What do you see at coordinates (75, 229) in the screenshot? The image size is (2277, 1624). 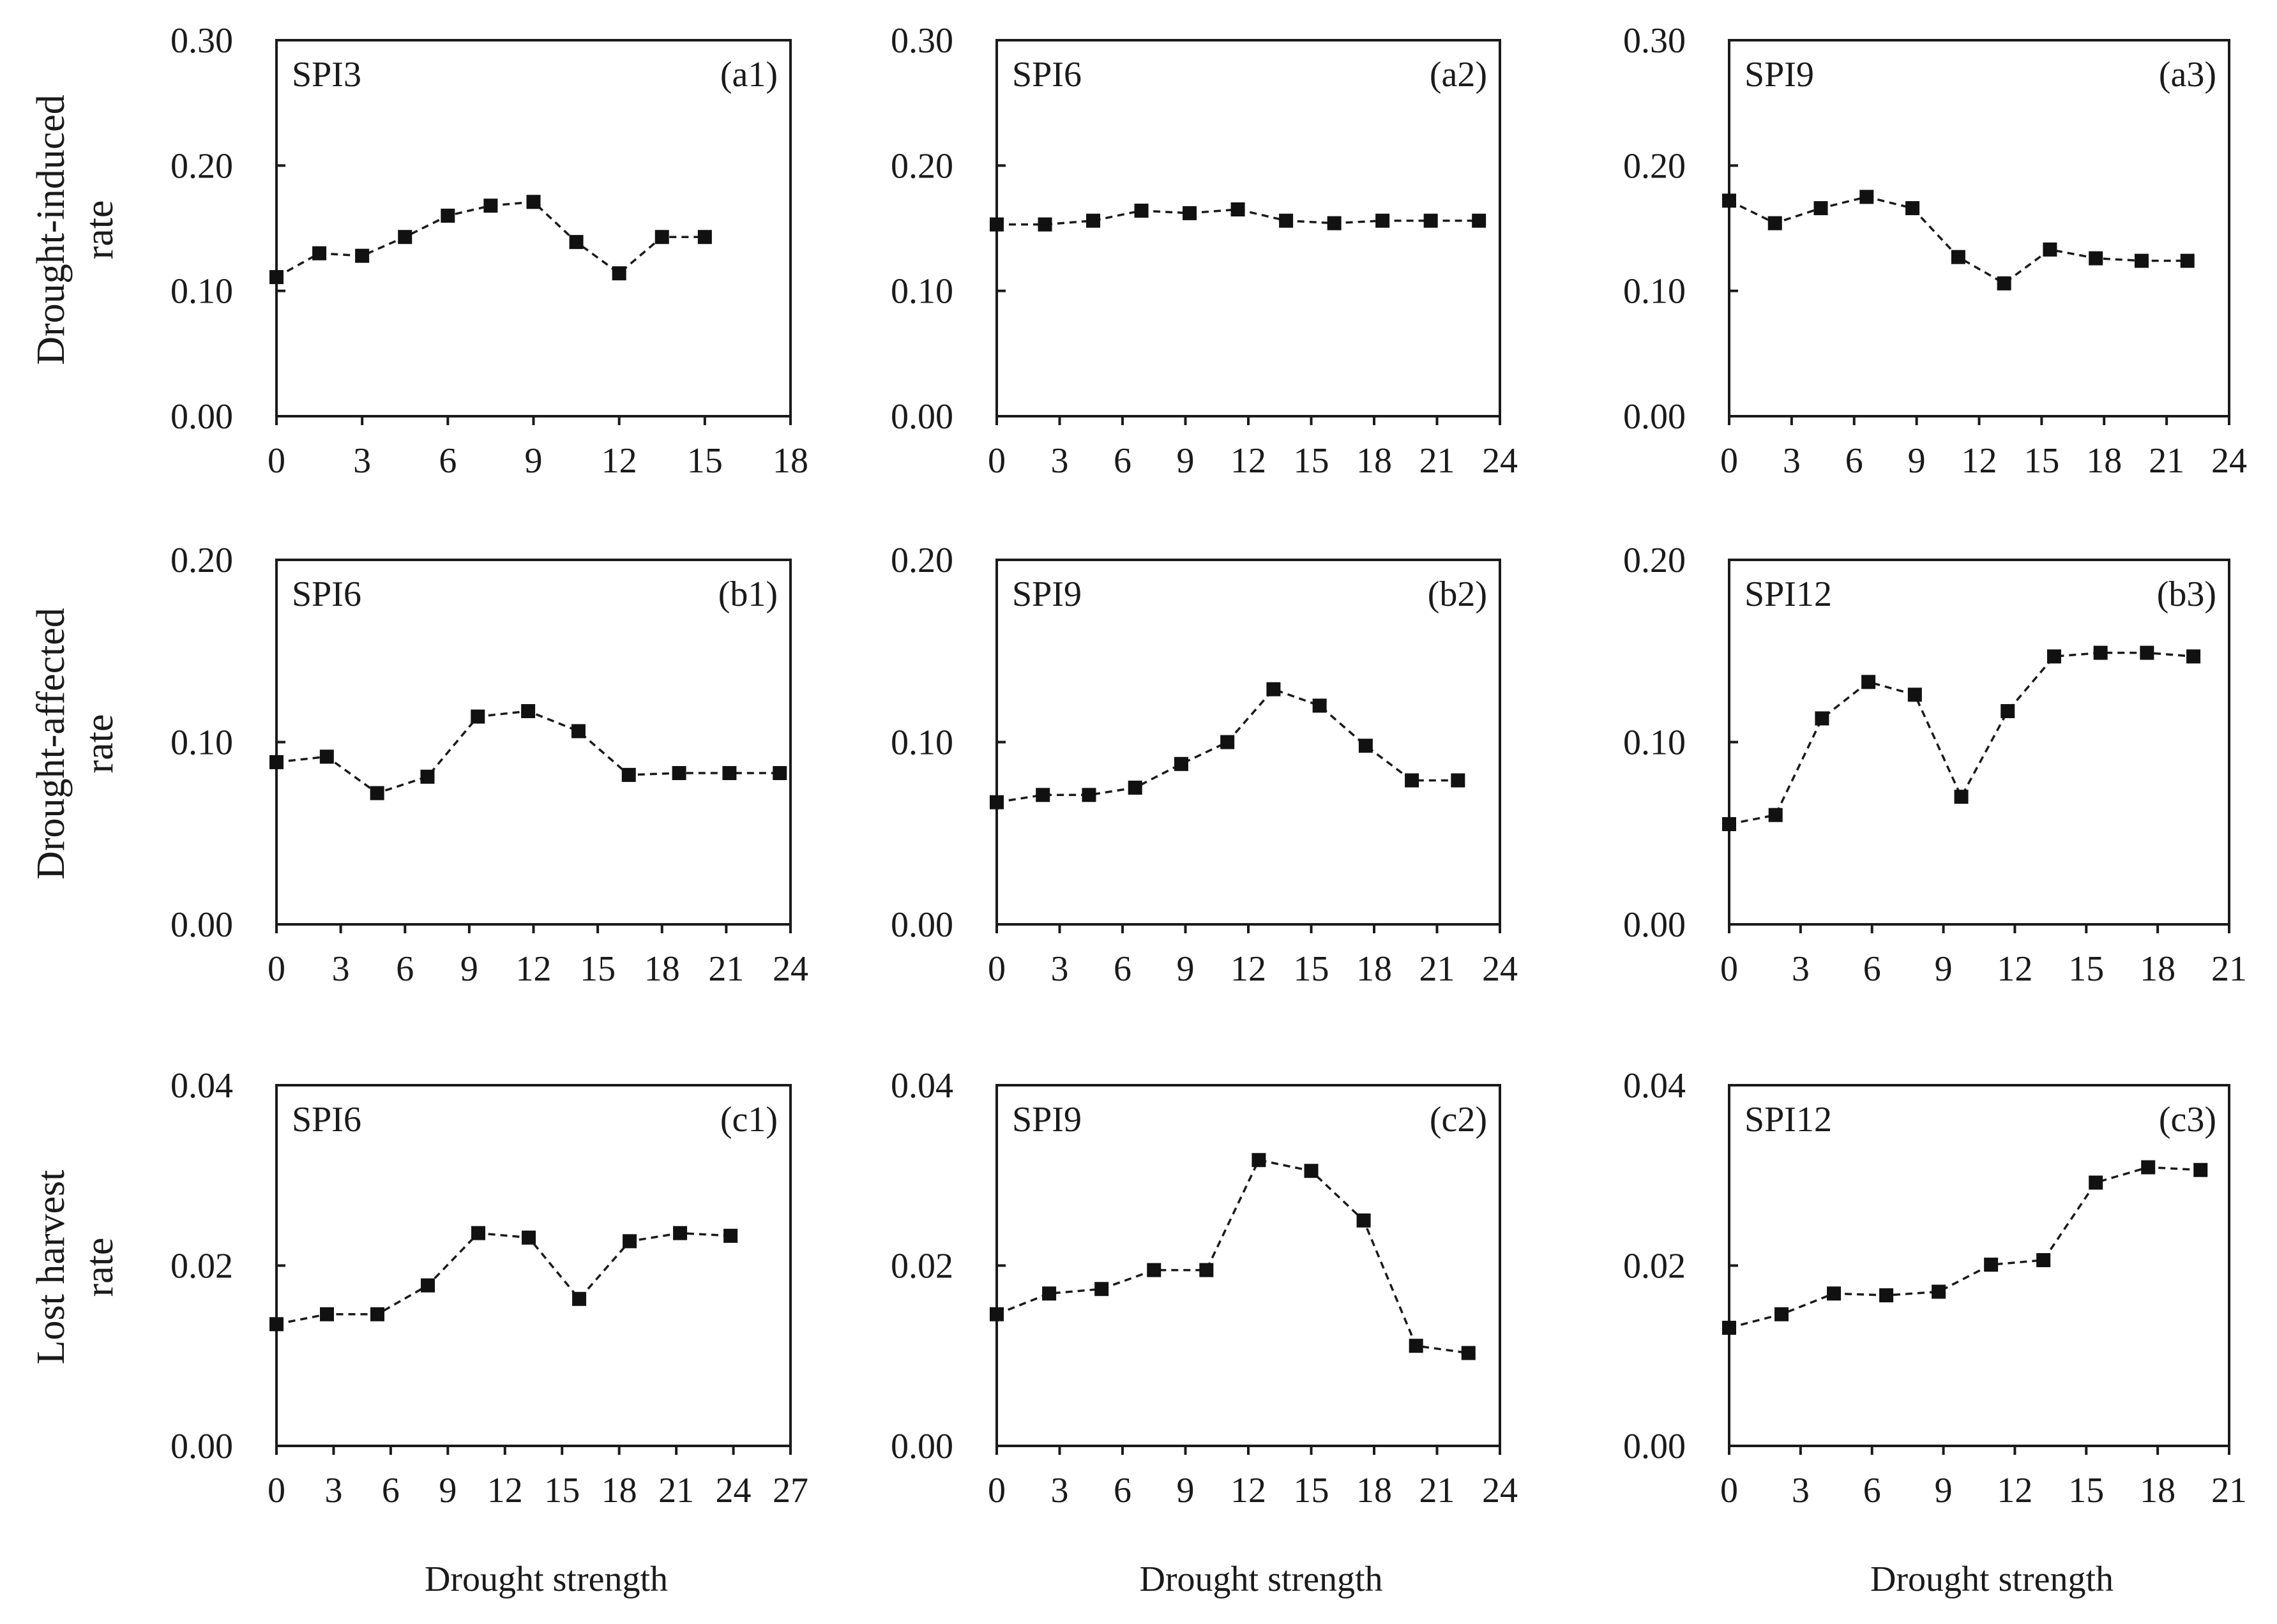 I see `row-ylabel-0: Drought-induced rate` at bounding box center [75, 229].